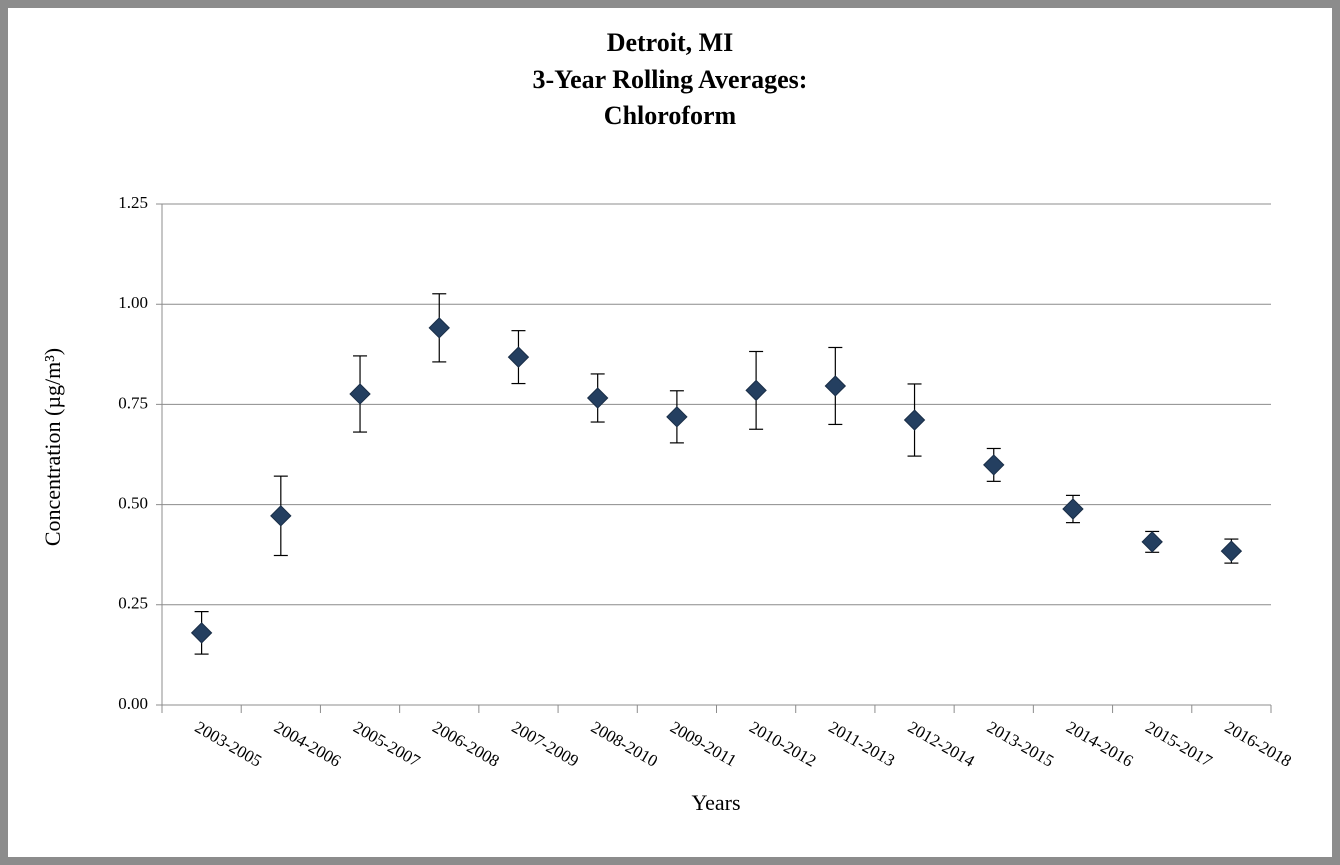 The width and height of the screenshot is (1340, 865). I want to click on chart-title: Detroit, MI, so click(670, 42).